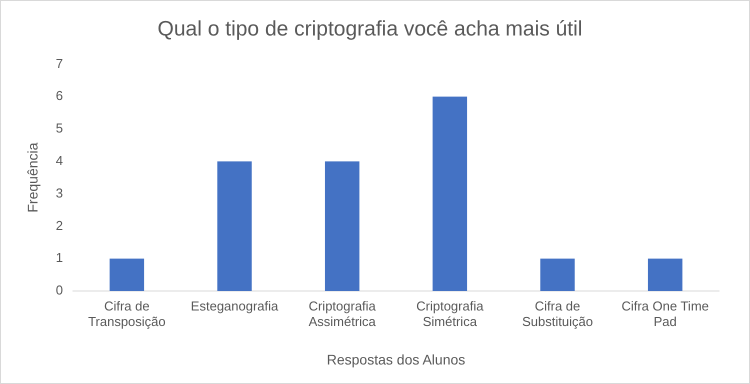 This screenshot has height=384, width=750. I want to click on y-tick-label: 2, so click(60, 225).